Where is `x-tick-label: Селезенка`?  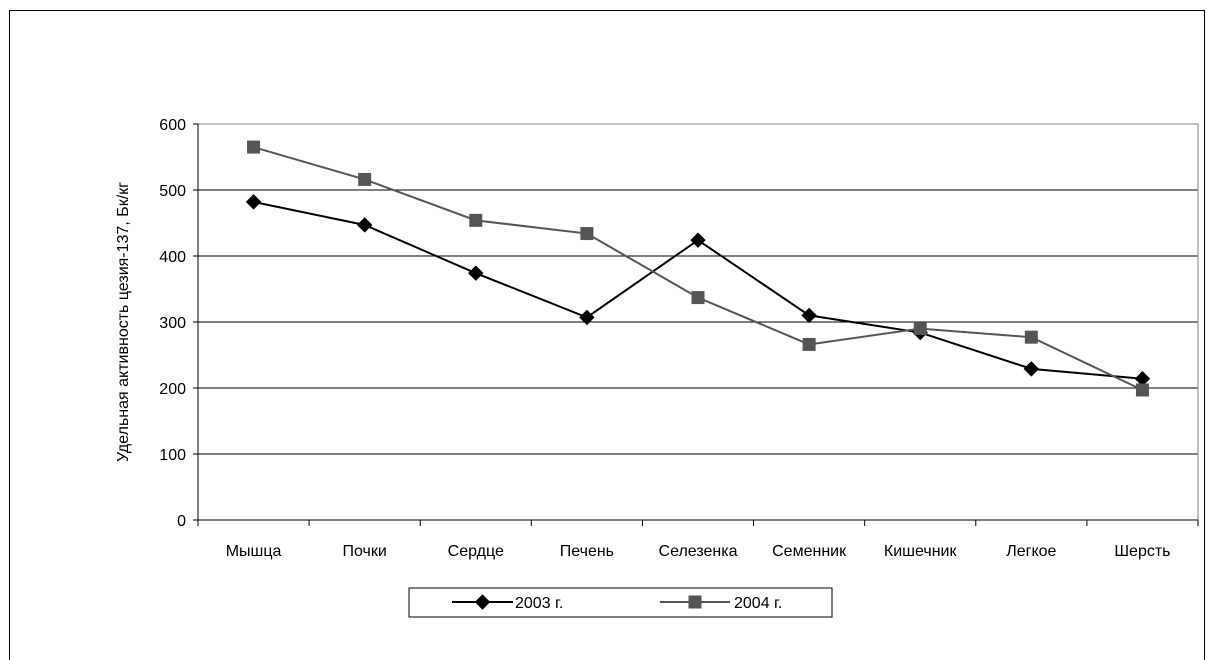 x-tick-label: Селезенка is located at coordinates (698, 551).